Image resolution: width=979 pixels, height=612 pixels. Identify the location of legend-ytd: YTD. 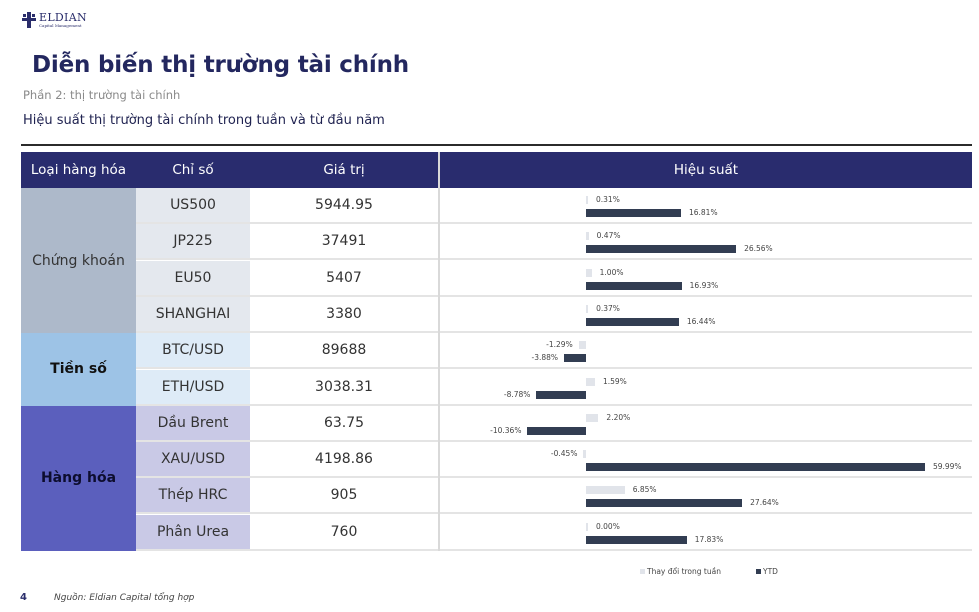
(767, 571).